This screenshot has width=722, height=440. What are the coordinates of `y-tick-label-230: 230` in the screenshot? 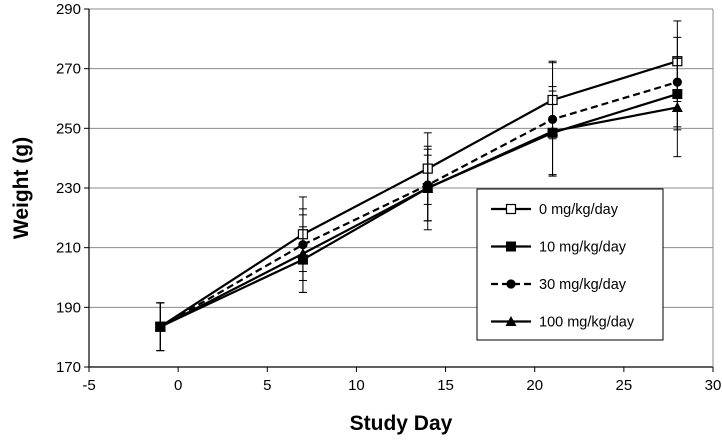 It's located at (68, 188).